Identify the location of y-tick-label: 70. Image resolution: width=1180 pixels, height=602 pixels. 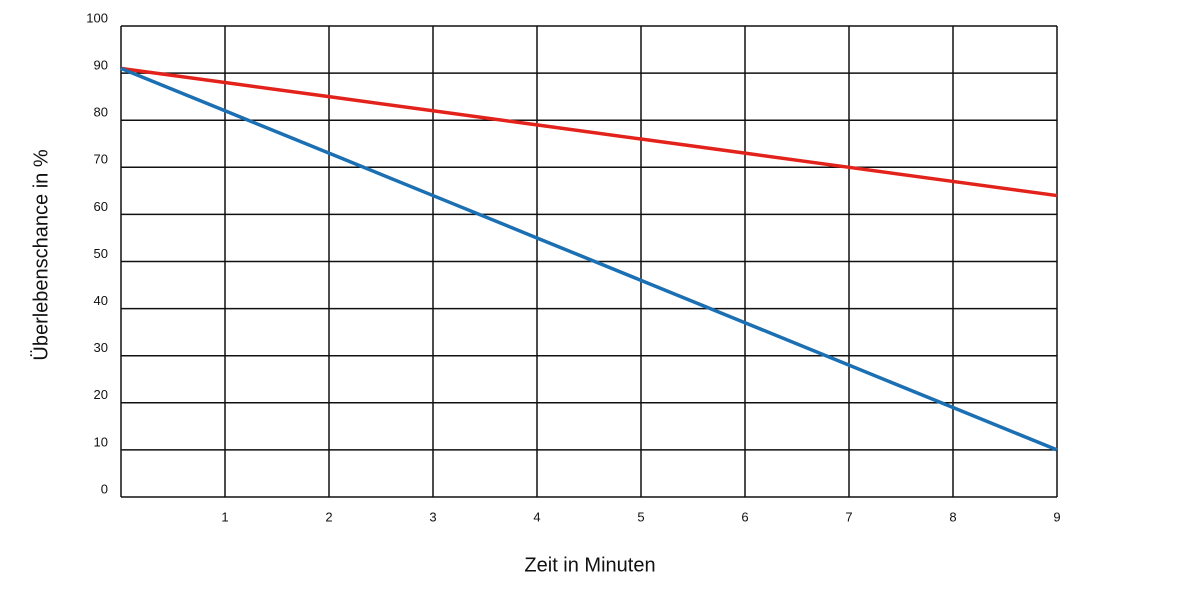
(101, 159).